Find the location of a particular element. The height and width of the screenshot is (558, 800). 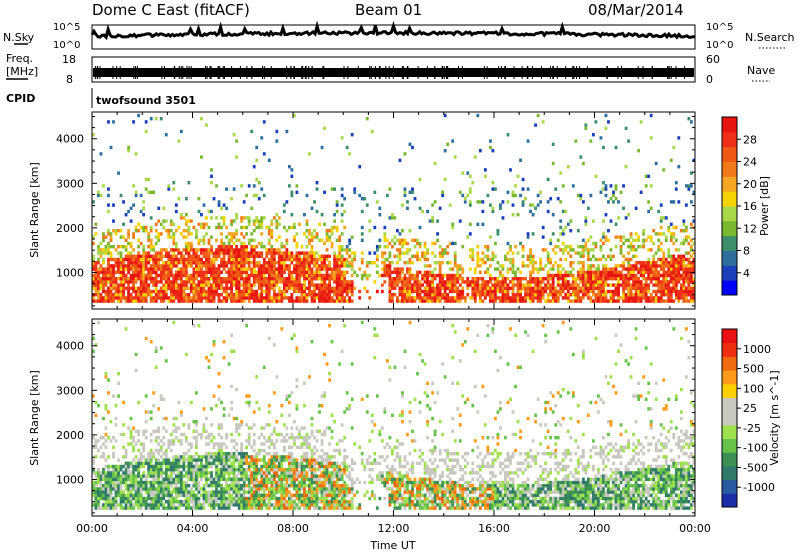

noise-right-tick-top: 10^5 is located at coordinates (719, 27).